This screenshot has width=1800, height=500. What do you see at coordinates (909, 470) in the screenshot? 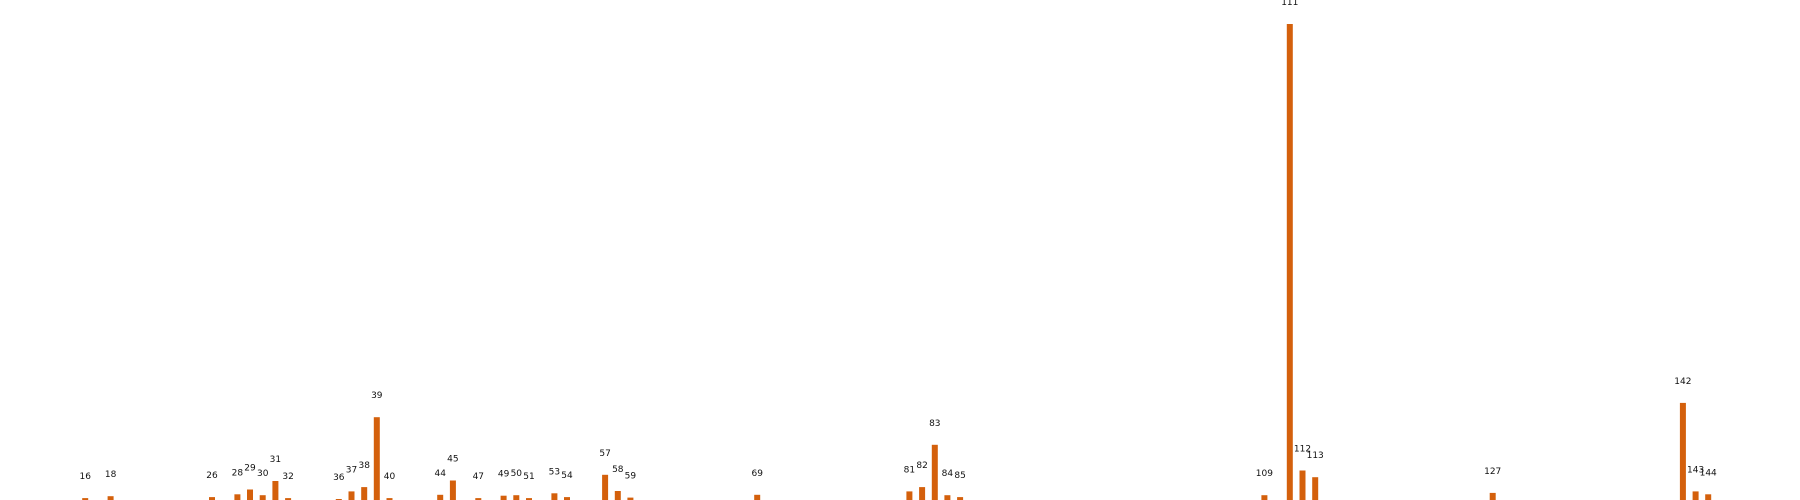
I see `bar-label-81: 81` at bounding box center [909, 470].